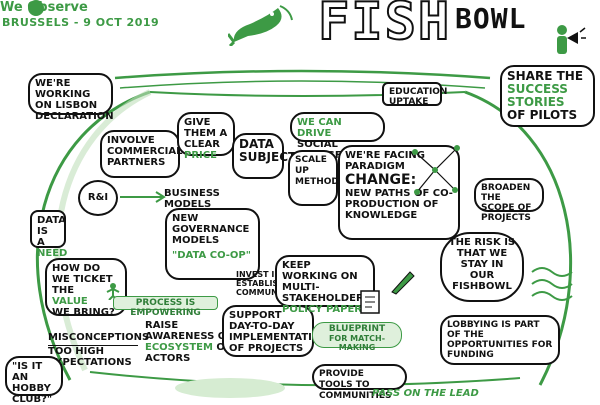 This screenshot has width=600, height=405. Describe the element at coordinates (71, 97) in the screenshot. I see `note-lisbon: WE'RE WORKING ON LISBON DECLARATION` at that location.